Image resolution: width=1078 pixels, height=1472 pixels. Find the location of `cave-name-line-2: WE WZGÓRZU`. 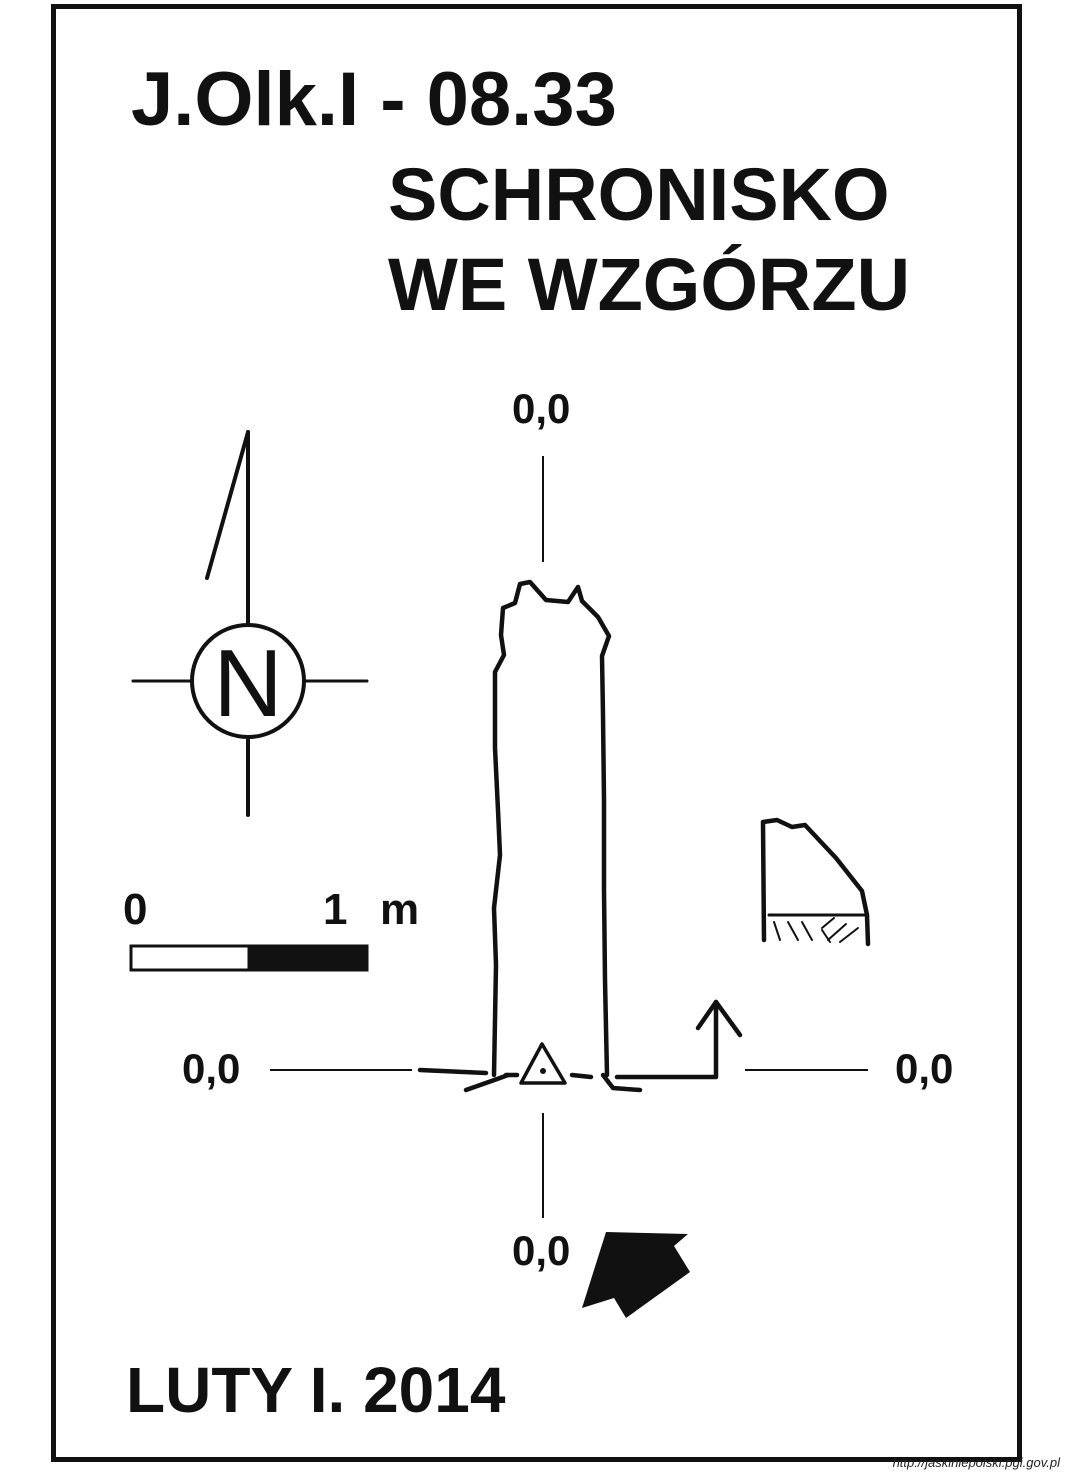

cave-name-line-2: WE WZGÓRZU is located at coordinates (649, 284).